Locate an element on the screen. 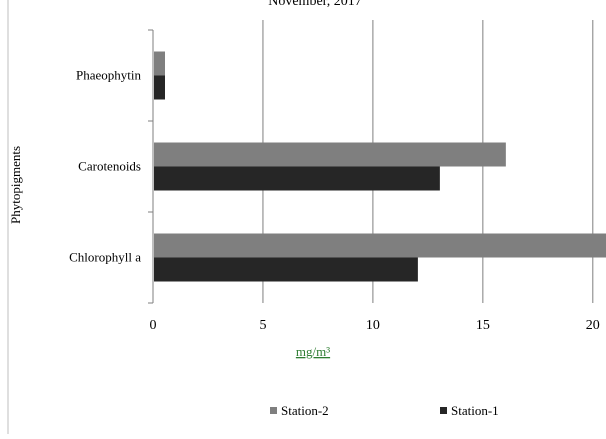 Image resolution: width=606 pixels, height=439 pixels. legend-label-station-2: Station-2 is located at coordinates (305, 410).